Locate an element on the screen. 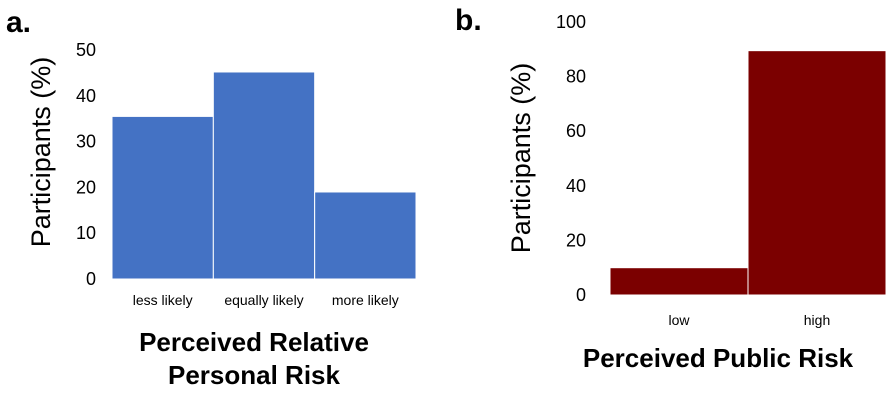  panel-b-y-axis-label: Participants (%) is located at coordinates (521, 158).